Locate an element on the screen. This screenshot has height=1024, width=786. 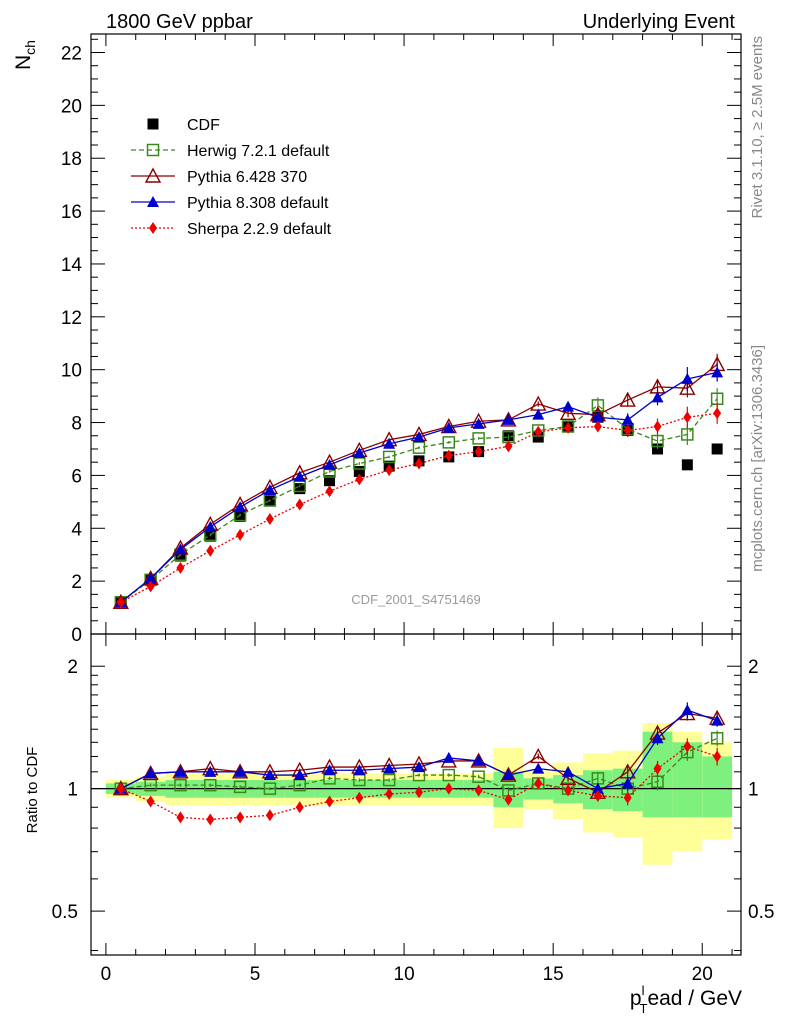
x-axis-label: pl Tead / GeV is located at coordinates (686, 999).